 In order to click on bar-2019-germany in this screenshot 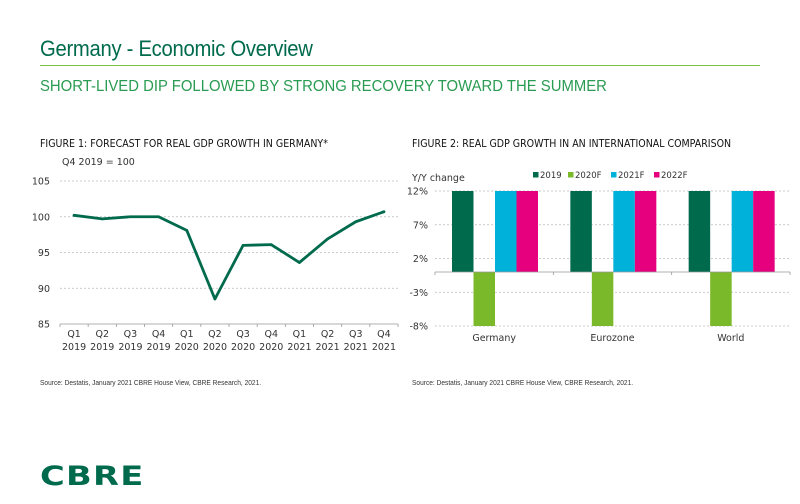, I will do `click(463, 231)`.